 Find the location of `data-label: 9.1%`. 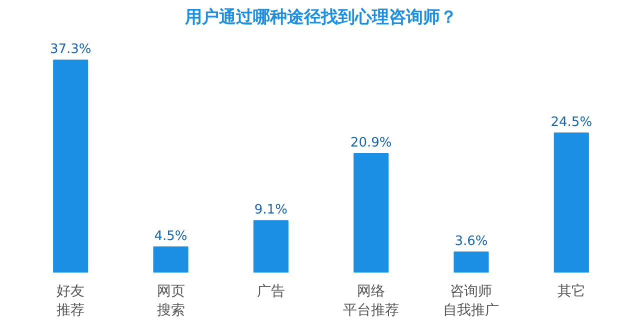

data-label: 9.1% is located at coordinates (271, 210).